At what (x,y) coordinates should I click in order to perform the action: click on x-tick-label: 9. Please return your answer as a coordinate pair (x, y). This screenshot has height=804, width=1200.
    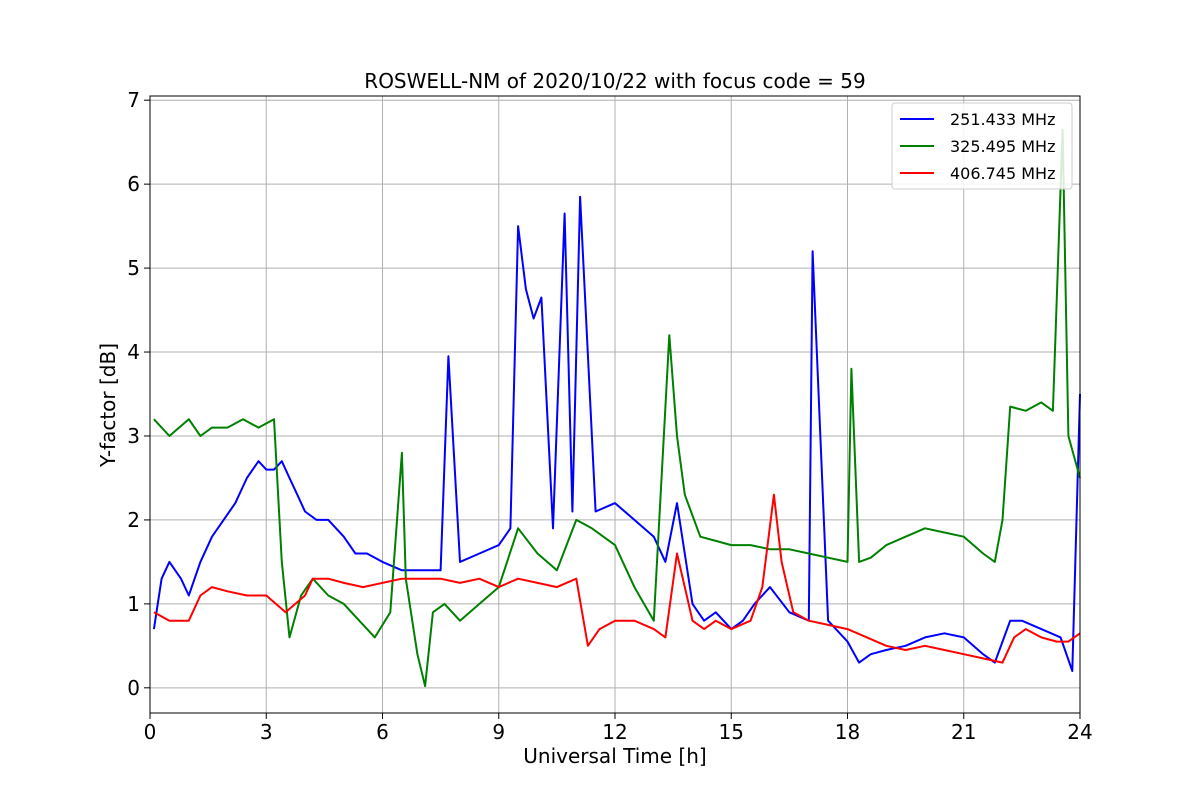
    Looking at the image, I should click on (498, 732).